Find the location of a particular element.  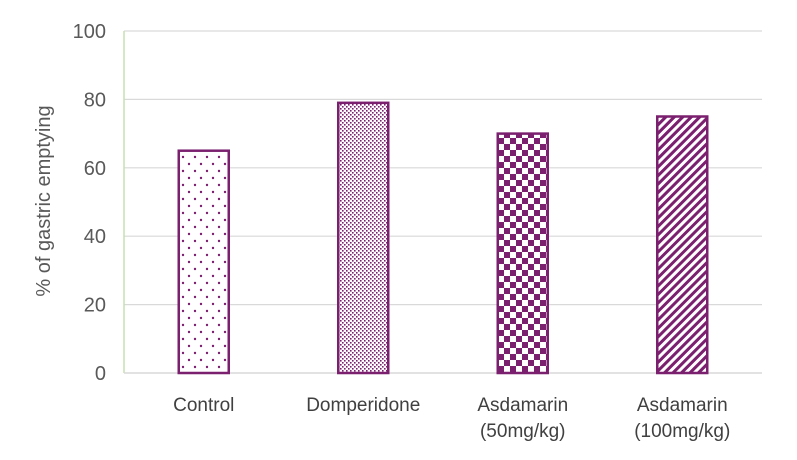

y-tick-label: 40 is located at coordinates (95, 237).